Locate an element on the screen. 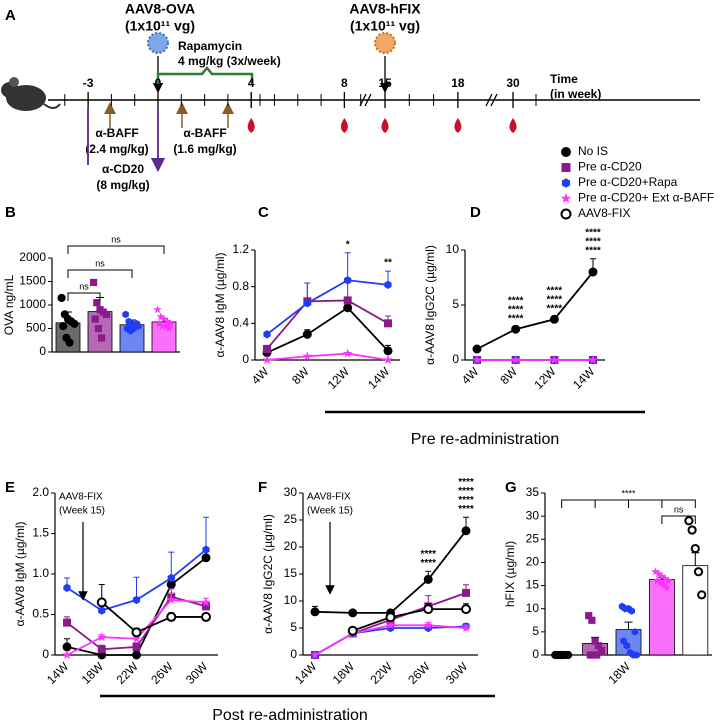 The width and height of the screenshot is (726, 726). y-tick-label: 1.2 is located at coordinates (240, 249).